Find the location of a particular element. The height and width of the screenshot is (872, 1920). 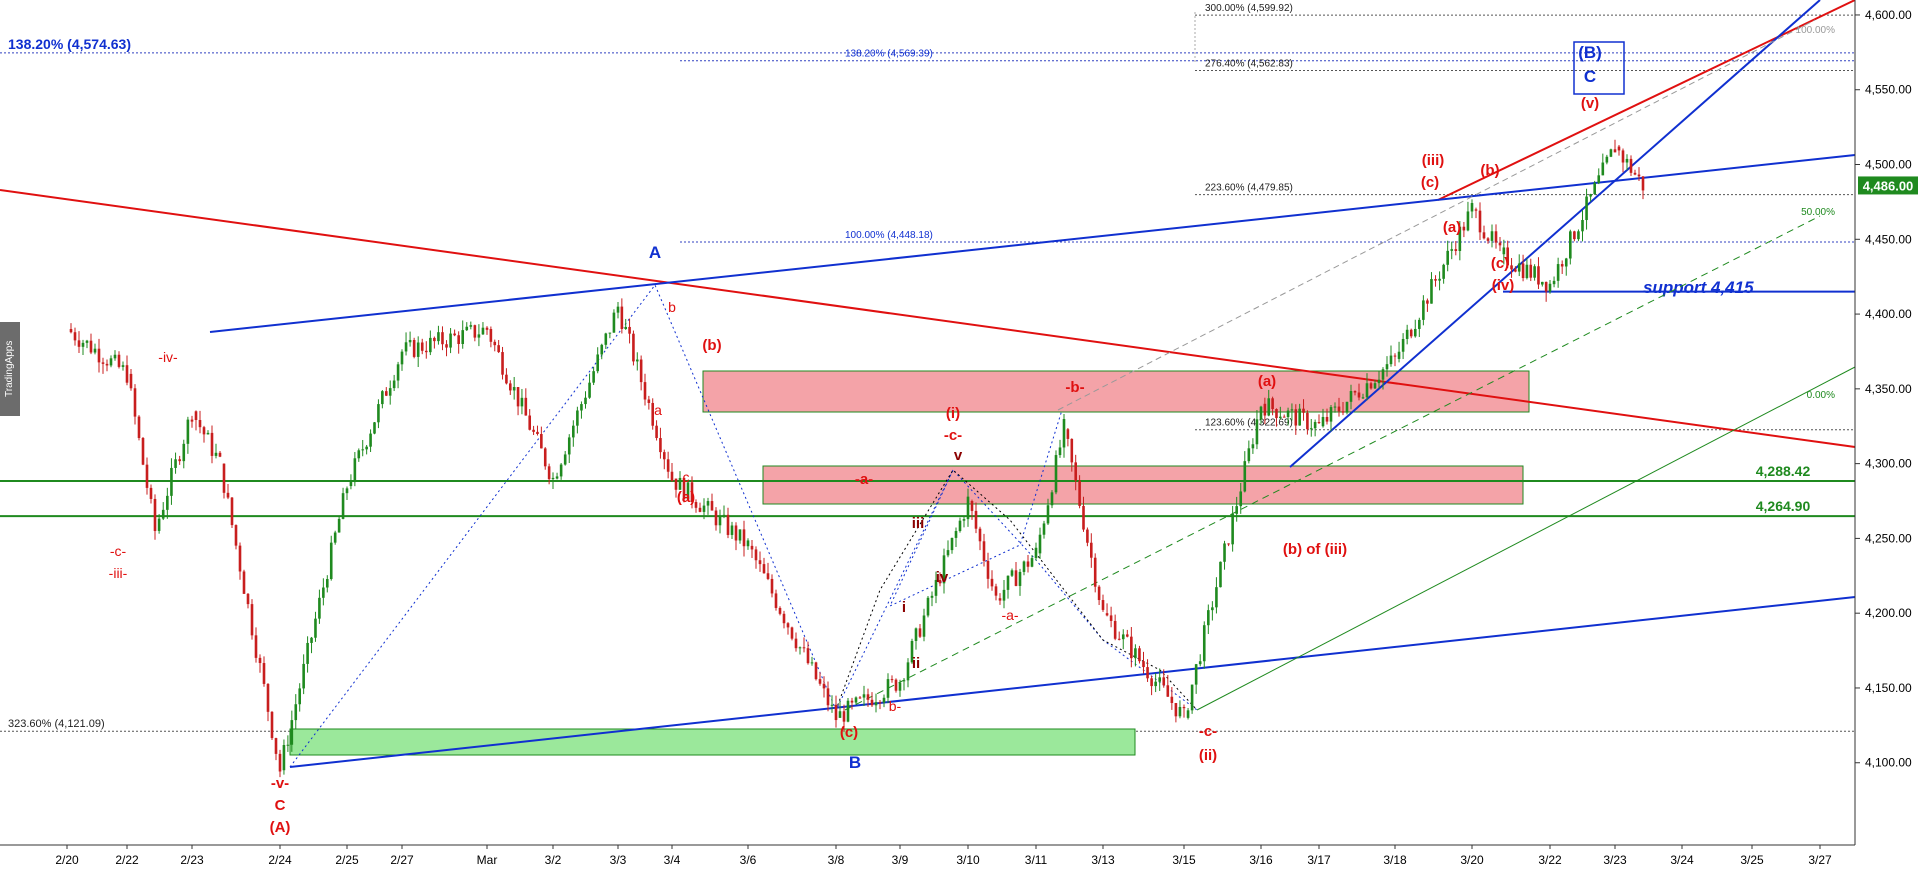

wave-label: (v) is located at coordinates (1590, 103).